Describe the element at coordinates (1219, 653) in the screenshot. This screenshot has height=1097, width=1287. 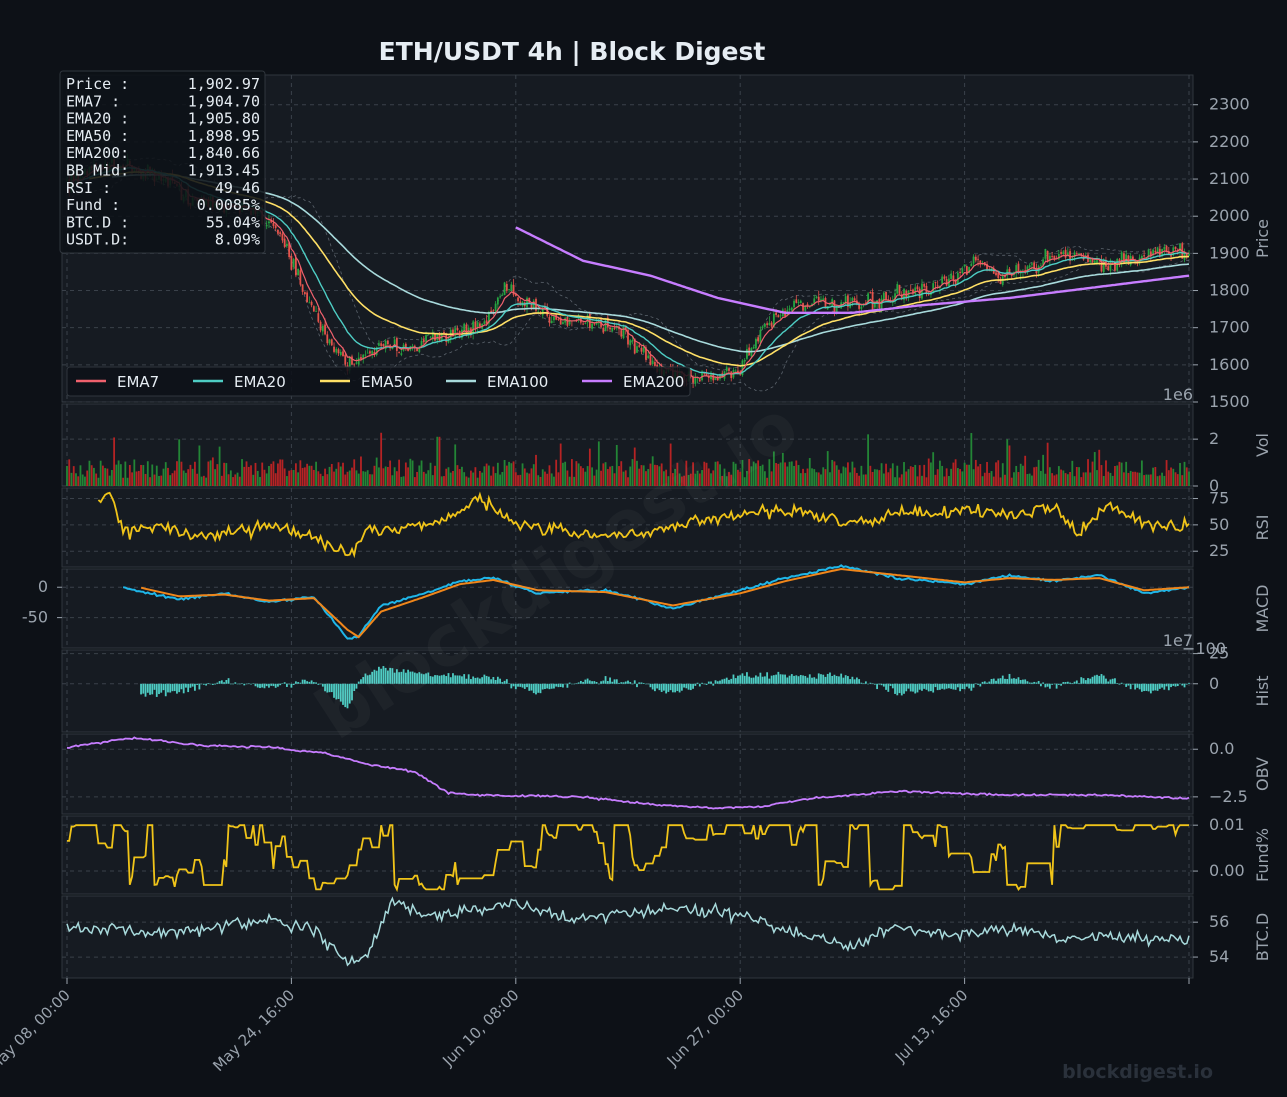
I see `y-tick-label: 25` at that location.